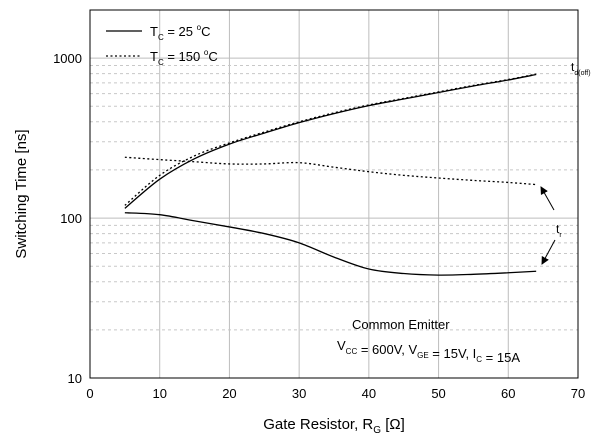 The width and height of the screenshot is (601, 439). Describe the element at coordinates (547, 198) in the screenshot. I see `annotation-arrow-tr-150c` at that location.